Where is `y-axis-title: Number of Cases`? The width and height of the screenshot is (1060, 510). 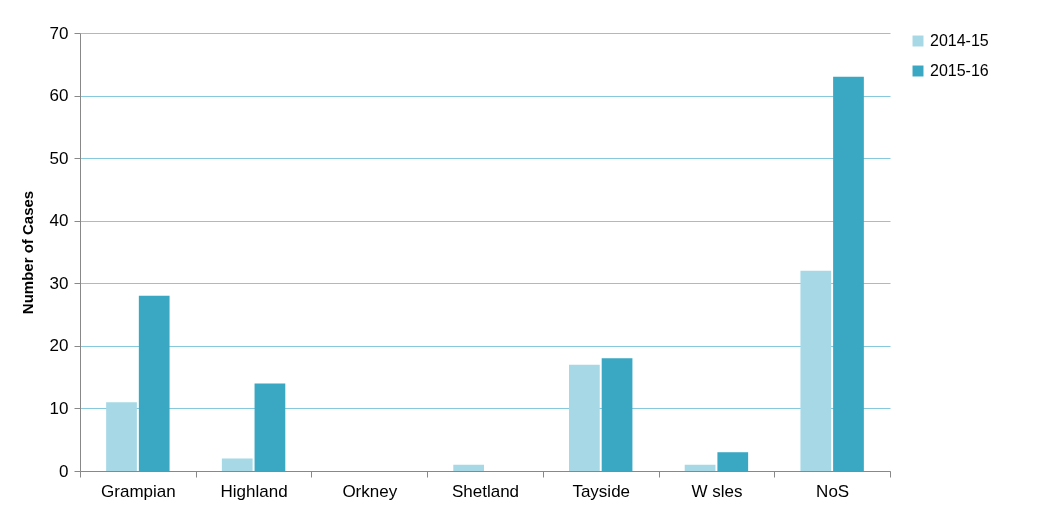
y-axis-title: Number of Cases is located at coordinates (27, 252).